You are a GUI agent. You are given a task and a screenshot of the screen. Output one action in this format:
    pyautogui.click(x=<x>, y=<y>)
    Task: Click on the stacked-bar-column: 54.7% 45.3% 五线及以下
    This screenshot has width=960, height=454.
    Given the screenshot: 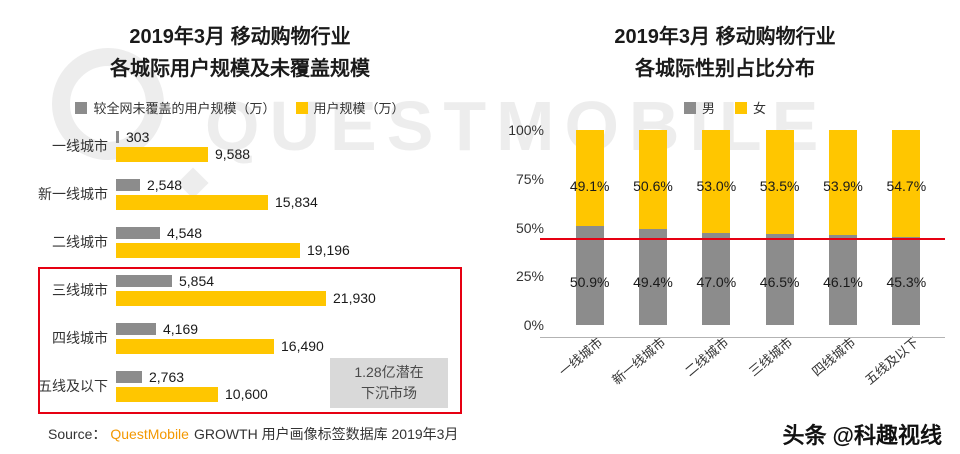 What is the action you would take?
    pyautogui.click(x=900, y=259)
    